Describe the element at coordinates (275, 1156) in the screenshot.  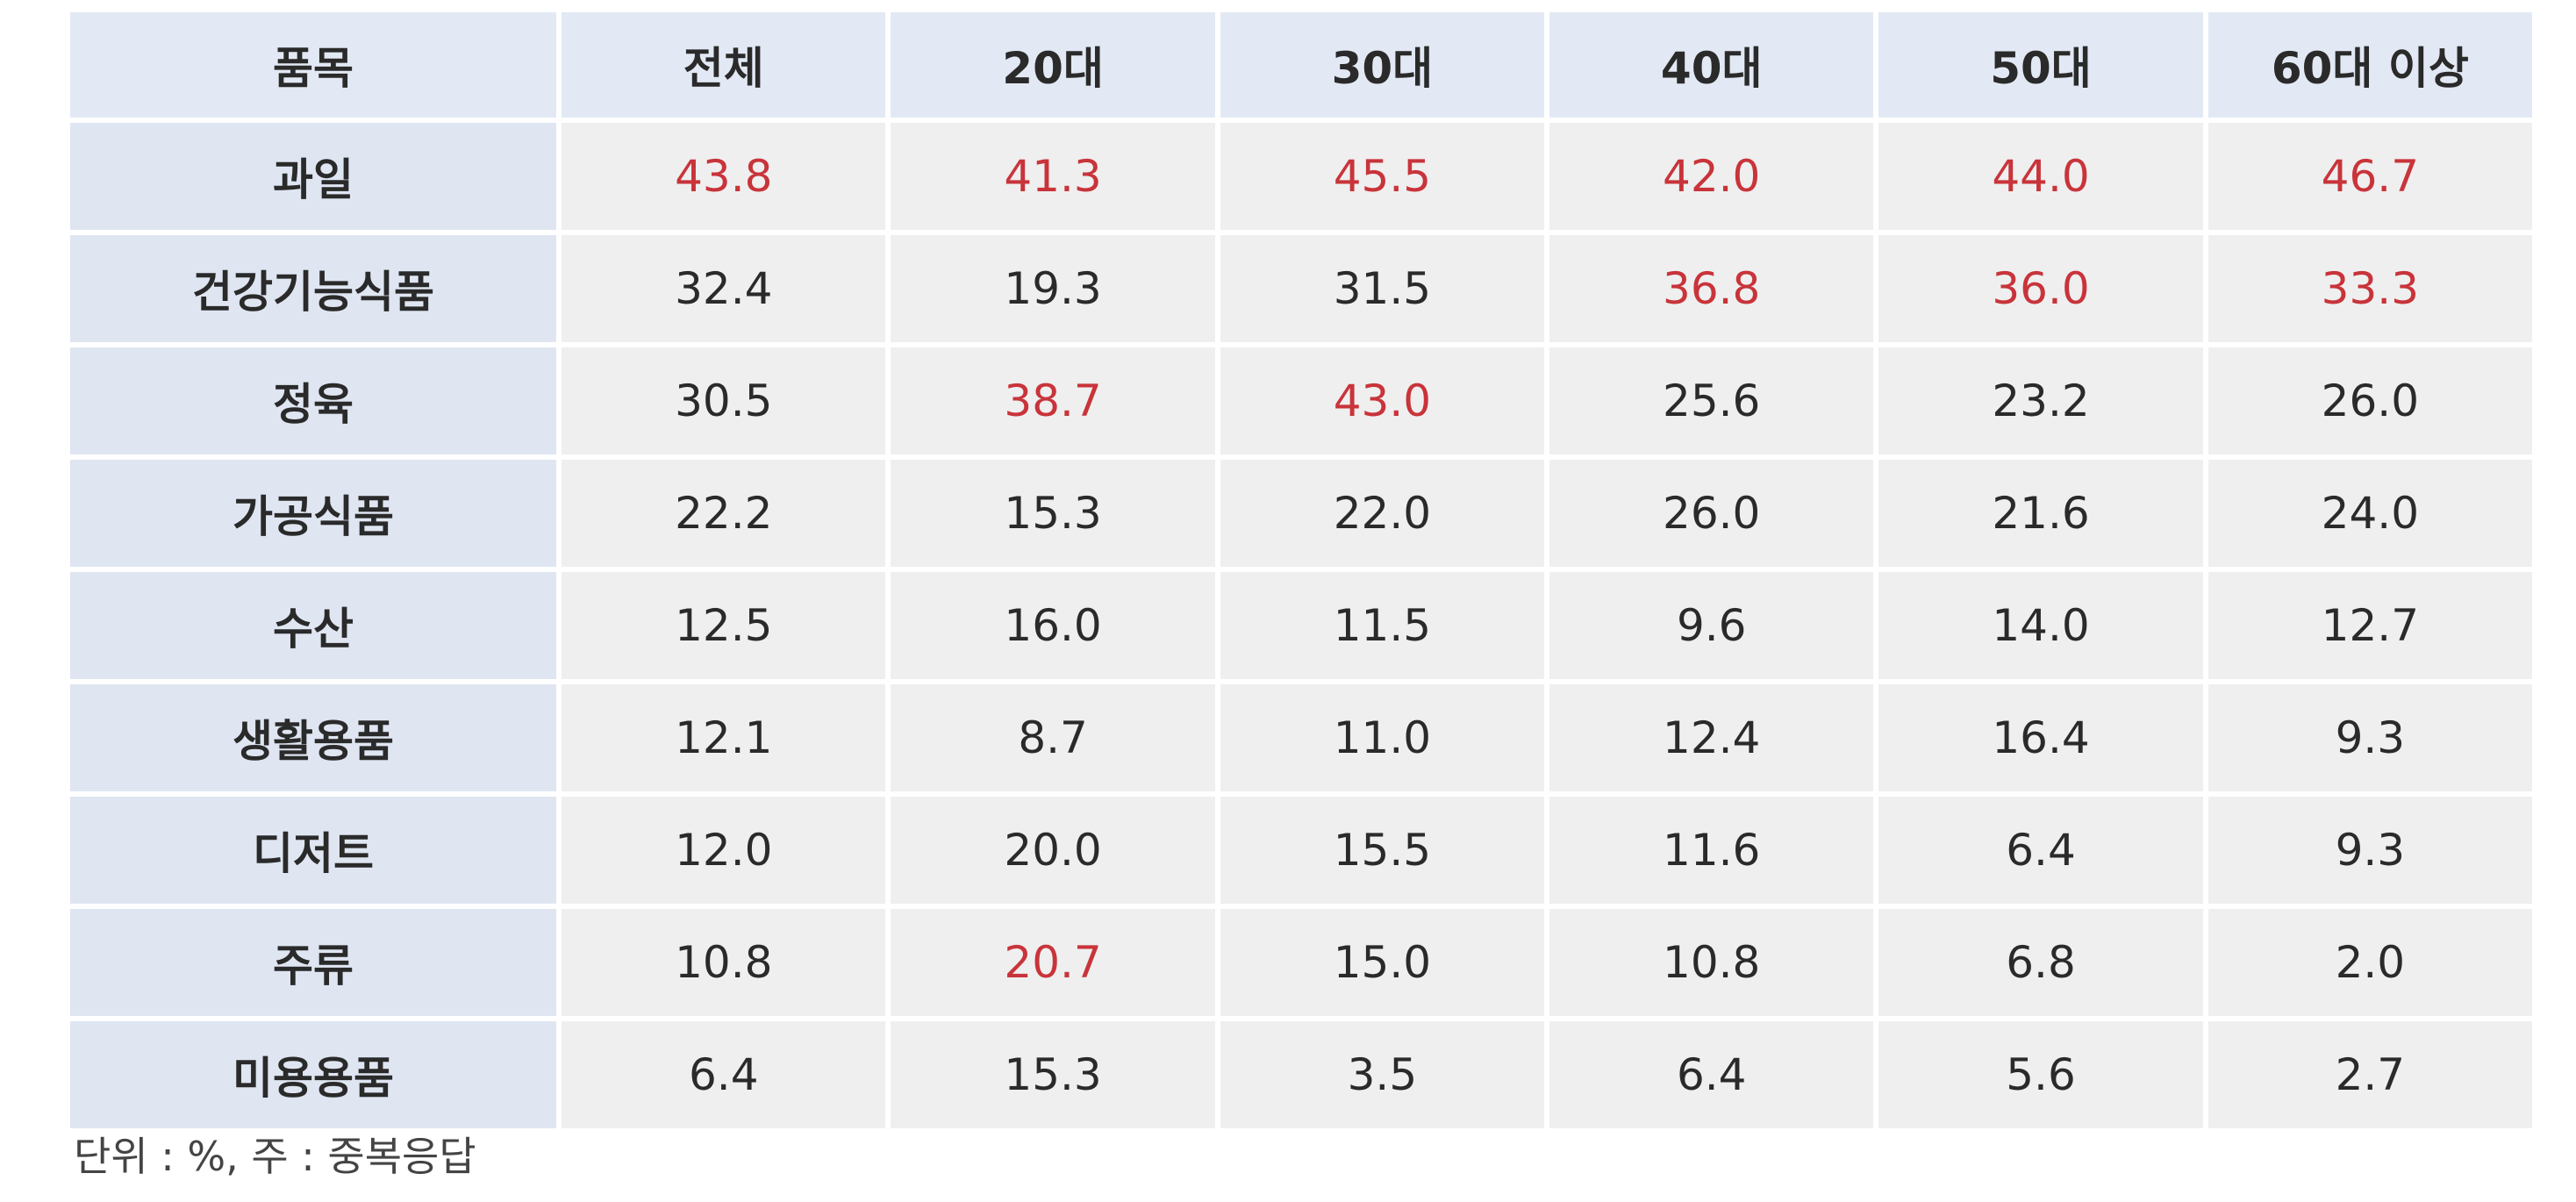
I see `unit-footnote: 단위 : %, 주 : 중복응답` at that location.